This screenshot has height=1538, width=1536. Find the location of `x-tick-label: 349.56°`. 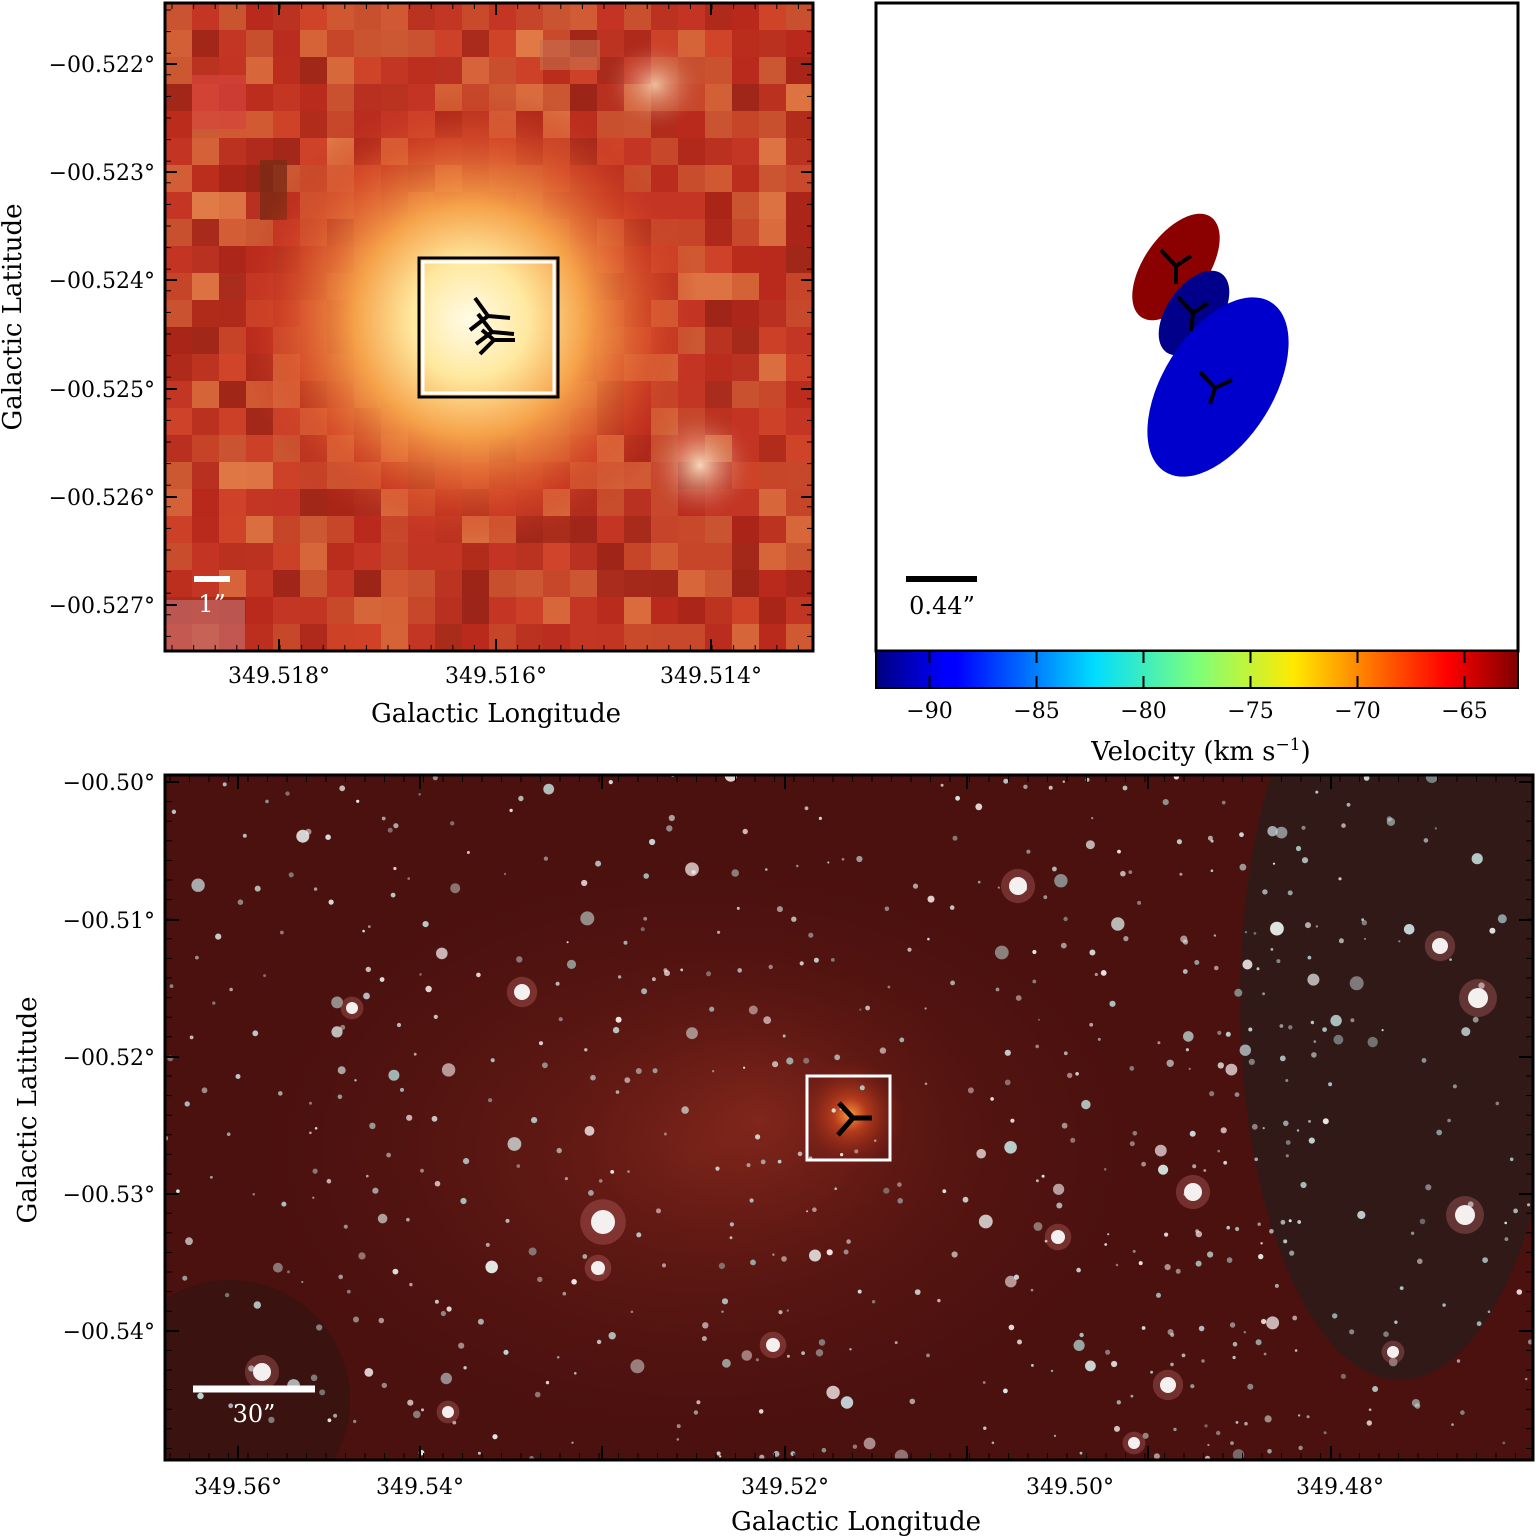

x-tick-label: 349.56° is located at coordinates (238, 1487).